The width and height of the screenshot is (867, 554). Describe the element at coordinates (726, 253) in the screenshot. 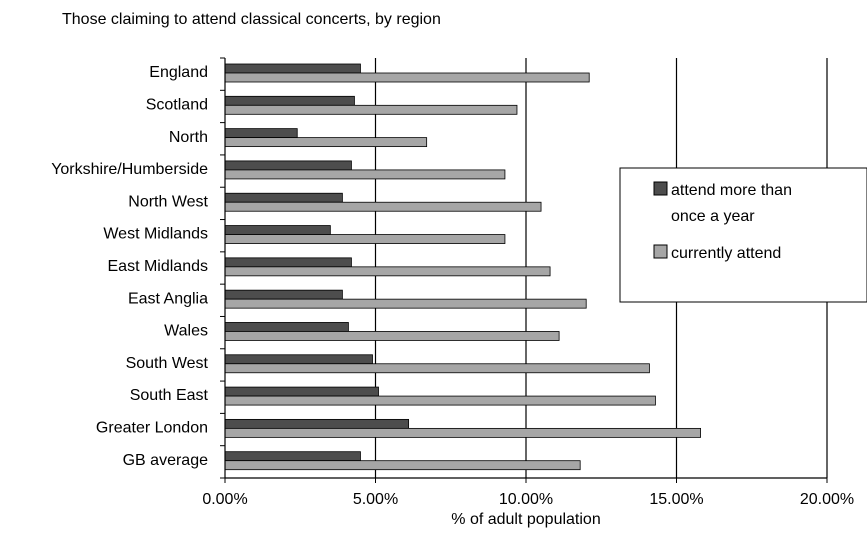

I see `legend-label-currently-attend: currently attend` at that location.